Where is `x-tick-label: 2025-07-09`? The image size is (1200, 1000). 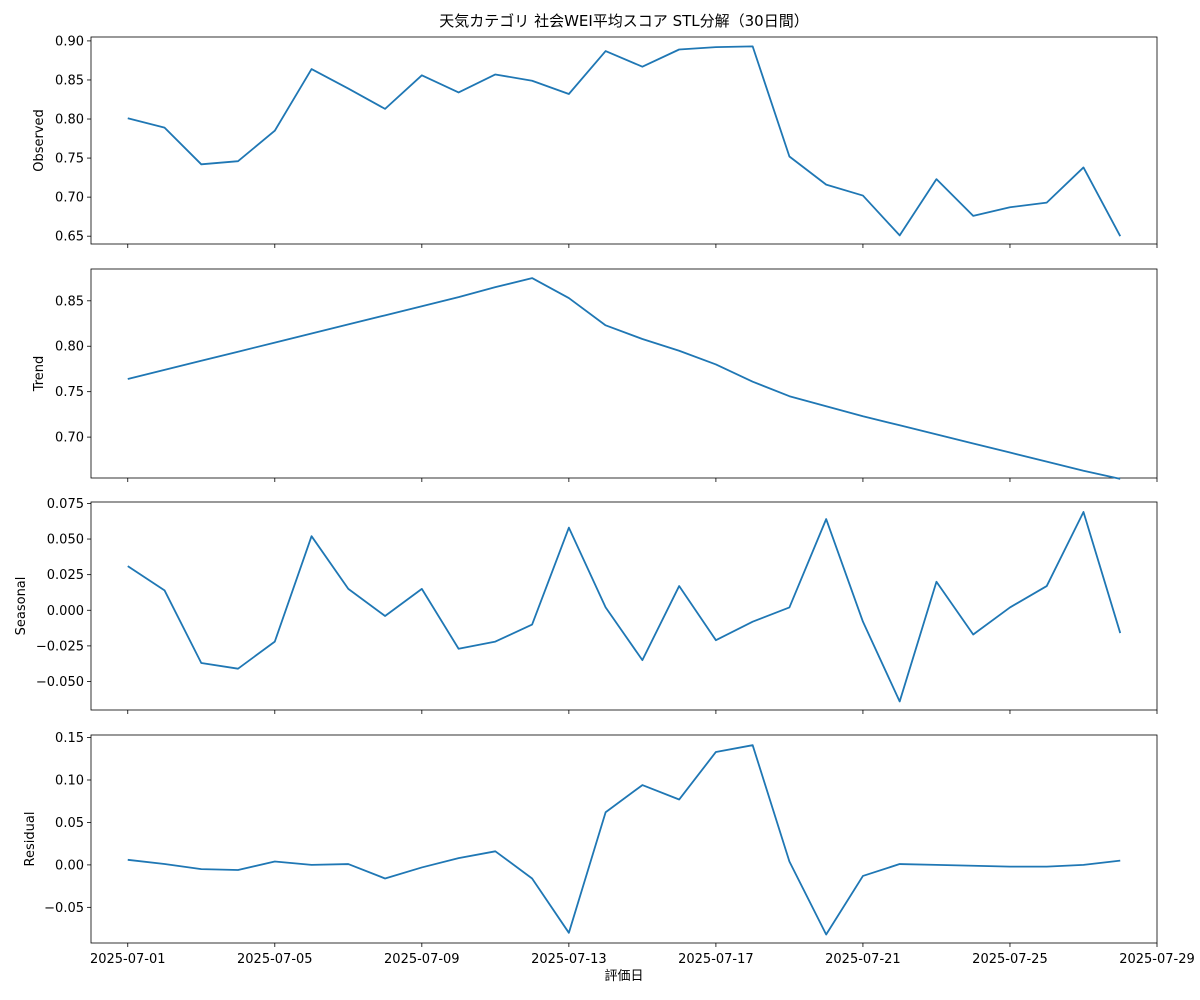
x-tick-label: 2025-07-09 is located at coordinates (422, 959).